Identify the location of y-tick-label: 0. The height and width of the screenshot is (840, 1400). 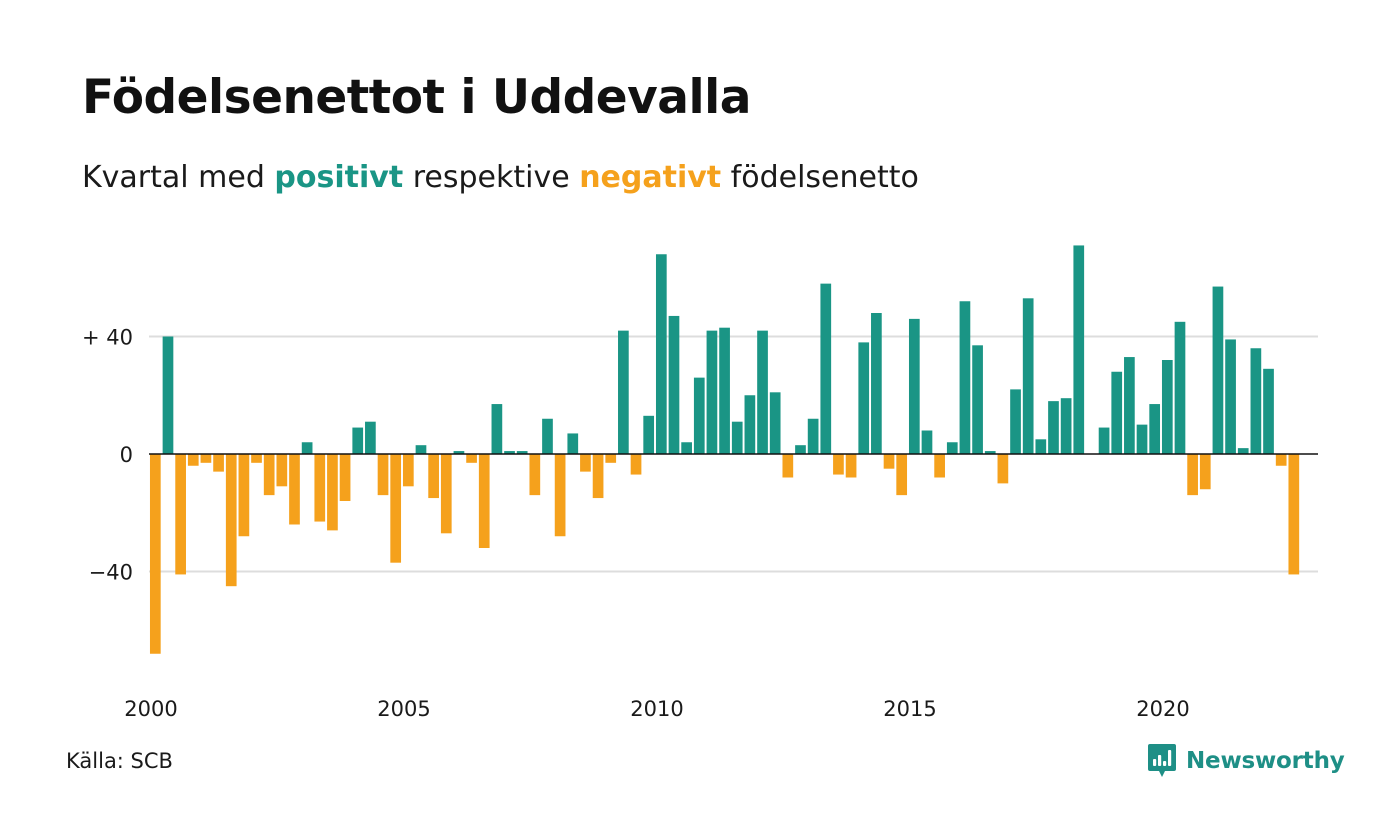
(126, 455).